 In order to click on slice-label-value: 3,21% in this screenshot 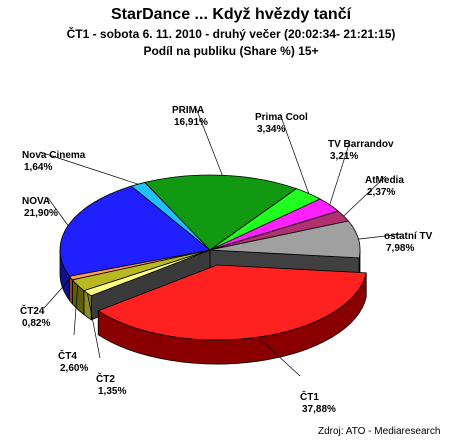, I will do `click(344, 156)`.